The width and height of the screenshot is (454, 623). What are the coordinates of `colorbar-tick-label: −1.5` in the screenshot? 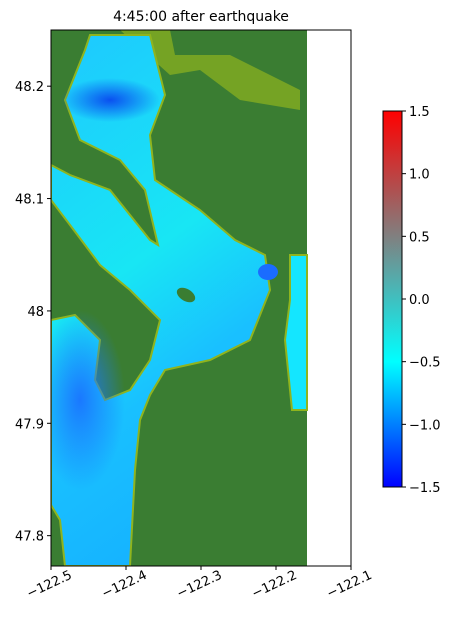 It's located at (425, 488).